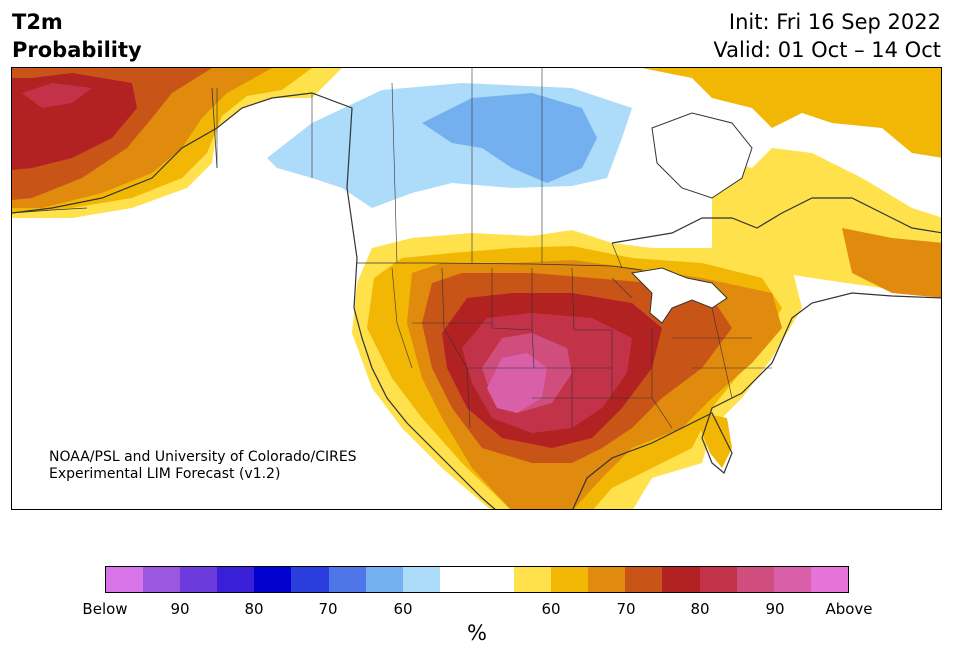 The image size is (953, 659). I want to click on colorbar-tick-above-60: 60, so click(551, 609).